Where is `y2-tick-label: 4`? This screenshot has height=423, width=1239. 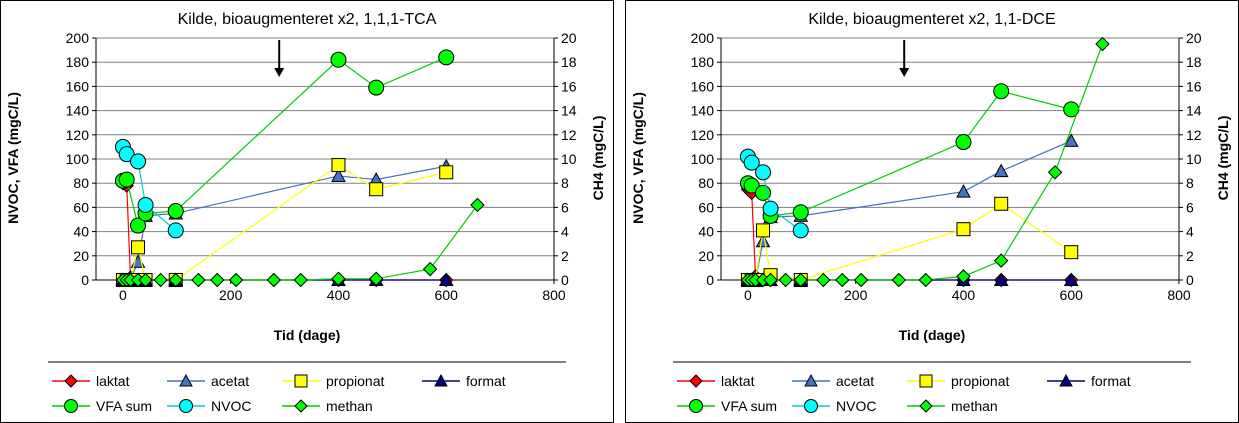 y2-tick-label: 4 is located at coordinates (565, 232).